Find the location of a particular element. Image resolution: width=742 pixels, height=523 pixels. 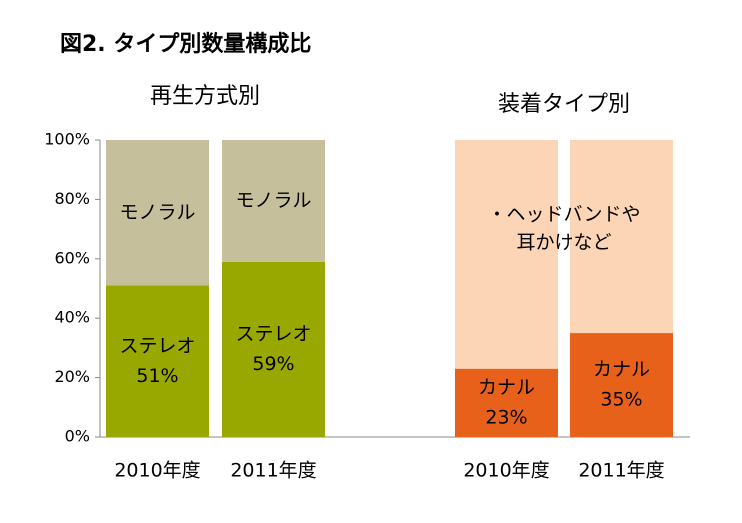

data-label: ステレオ 59% is located at coordinates (273, 349).